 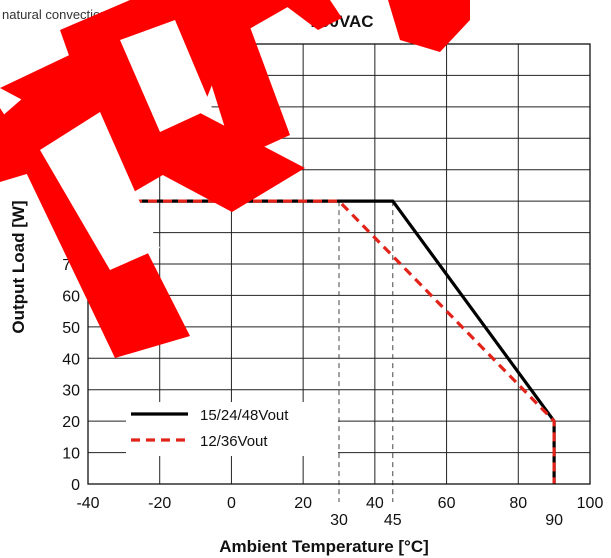 I want to click on y-tick-label: 60, so click(x=71, y=296).